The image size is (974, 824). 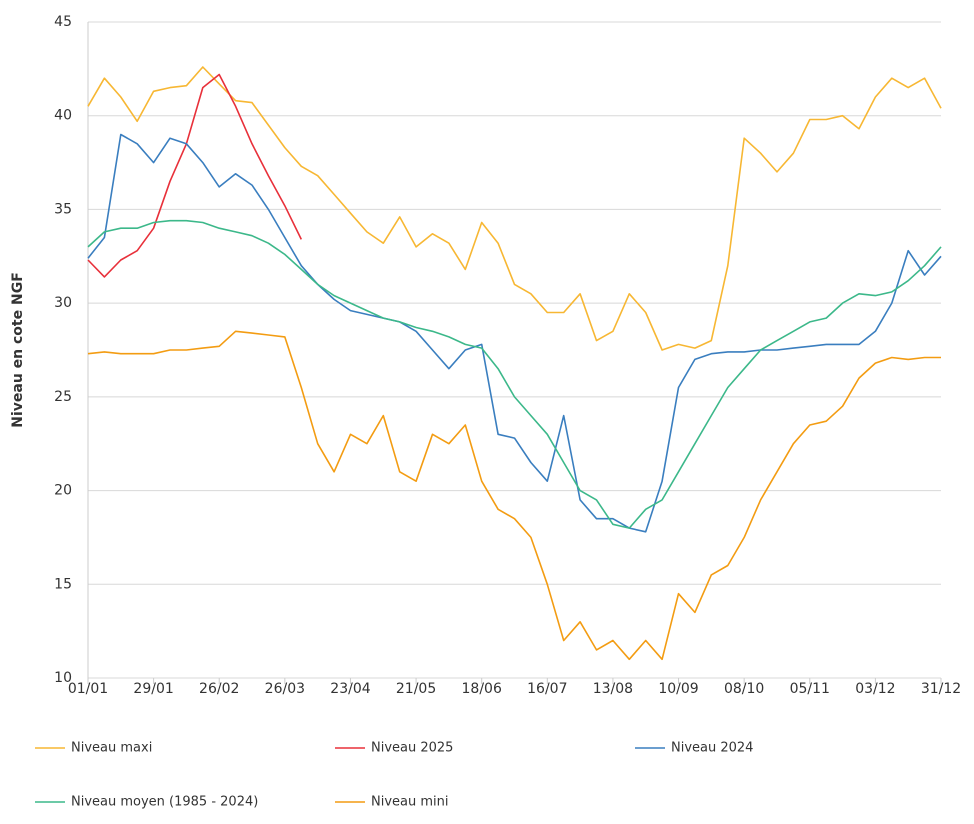 What do you see at coordinates (63, 678) in the screenshot?
I see `y-tick-label: 10` at bounding box center [63, 678].